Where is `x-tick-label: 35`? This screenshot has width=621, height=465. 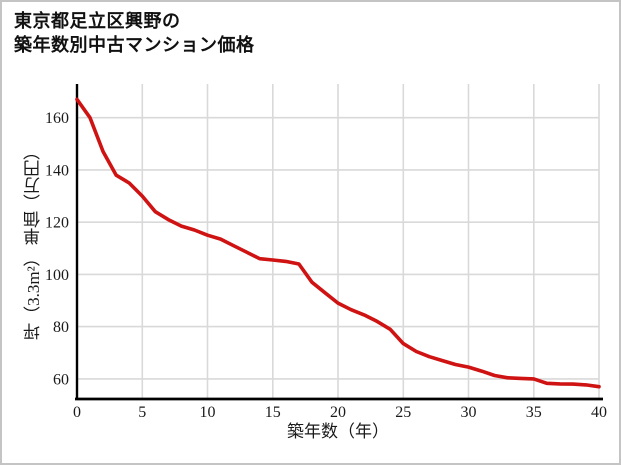
x-tick-label: 35 is located at coordinates (534, 412).